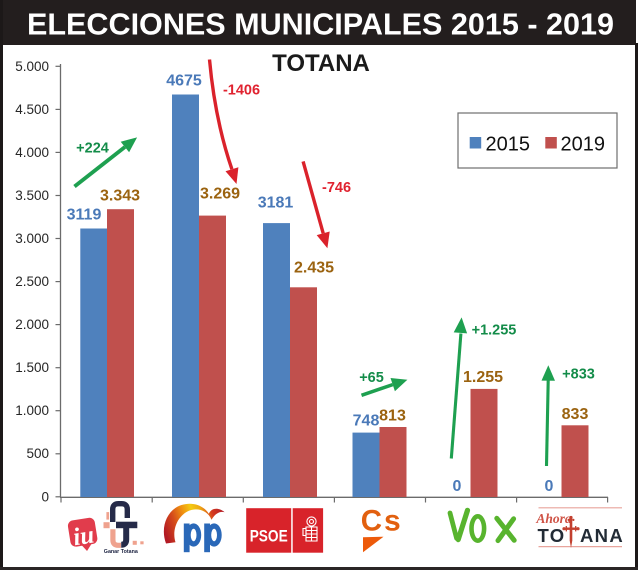  Describe the element at coordinates (32, 410) in the screenshot. I see `svg-text: 1.000` at that location.